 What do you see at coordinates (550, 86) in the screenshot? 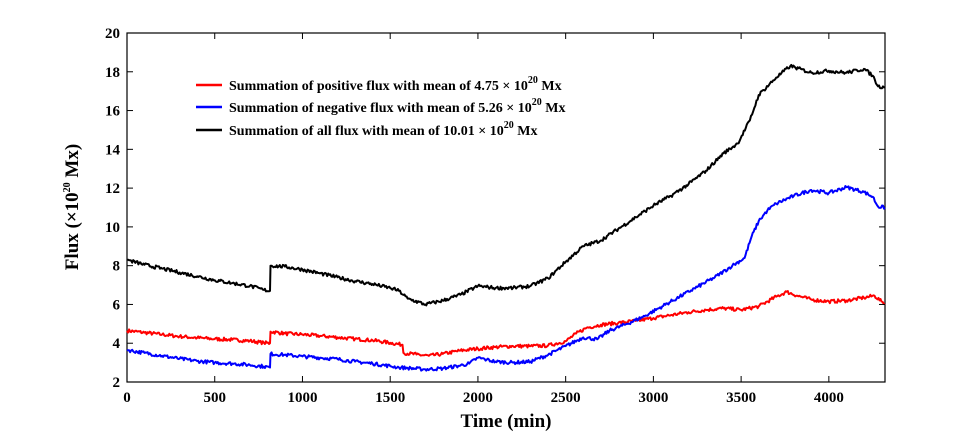
I see `legend-label-positive-unit: Mx` at bounding box center [550, 86].